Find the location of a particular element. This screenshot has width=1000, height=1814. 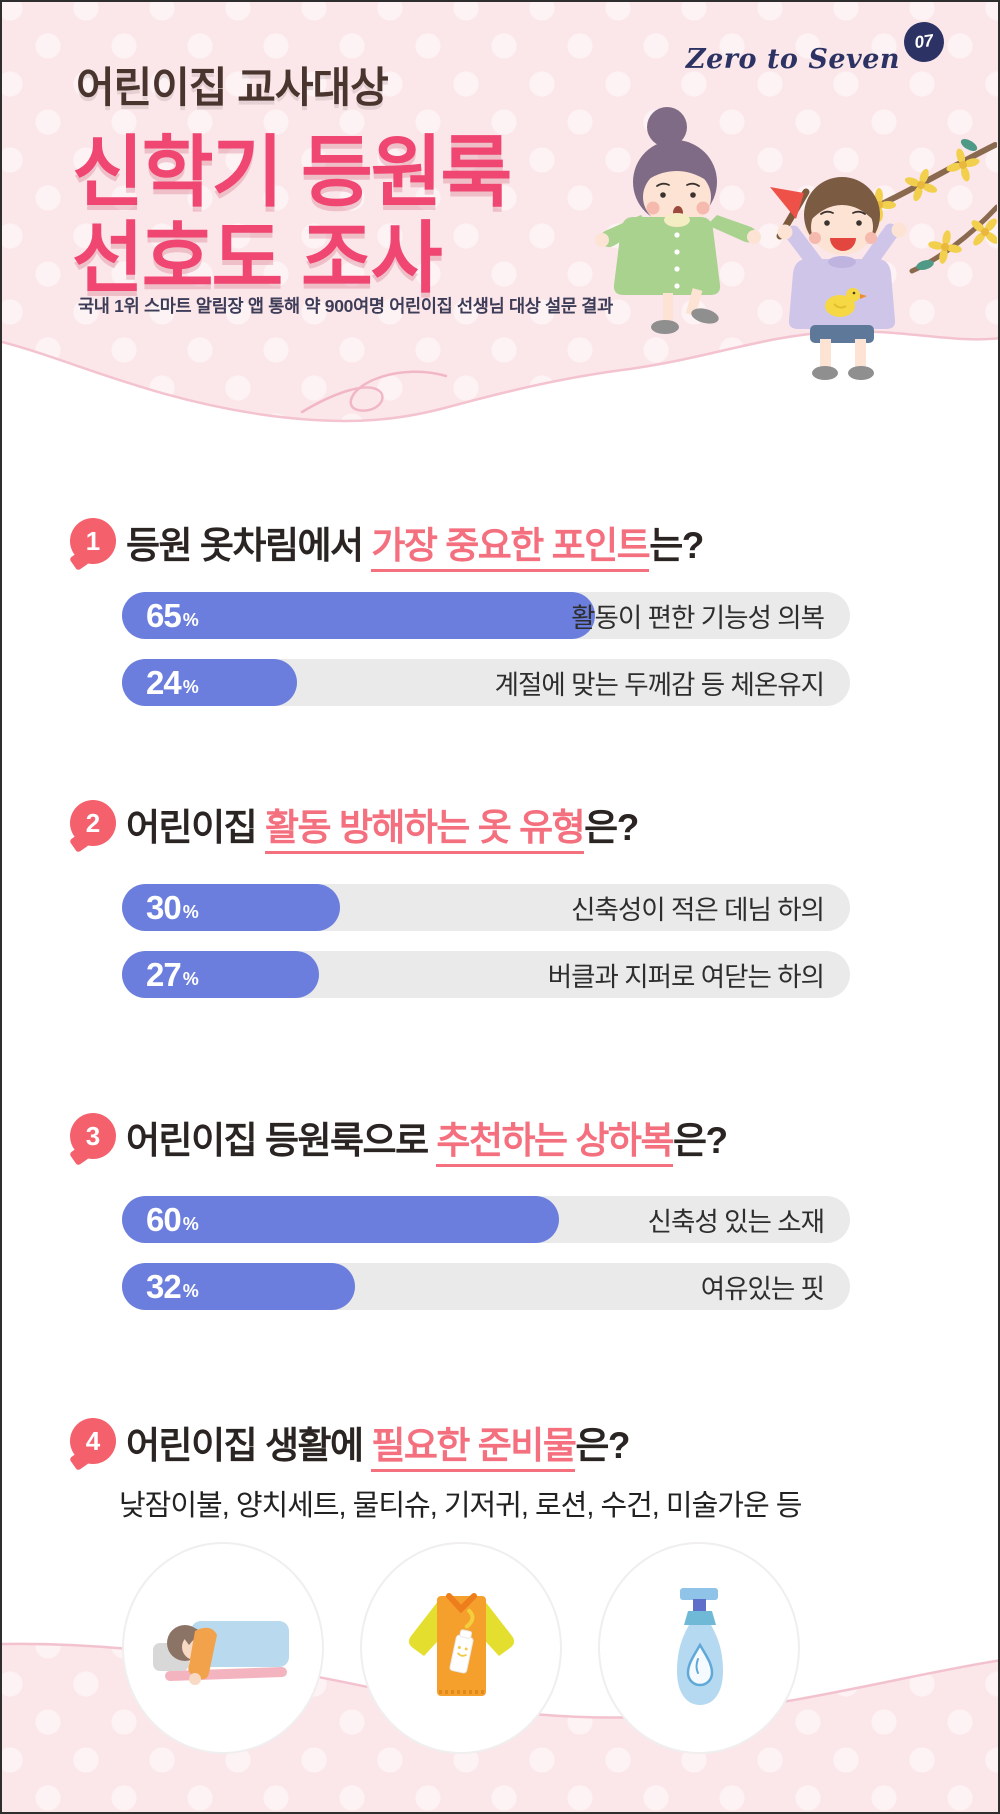

question-2-badge: 2 is located at coordinates (93, 823).